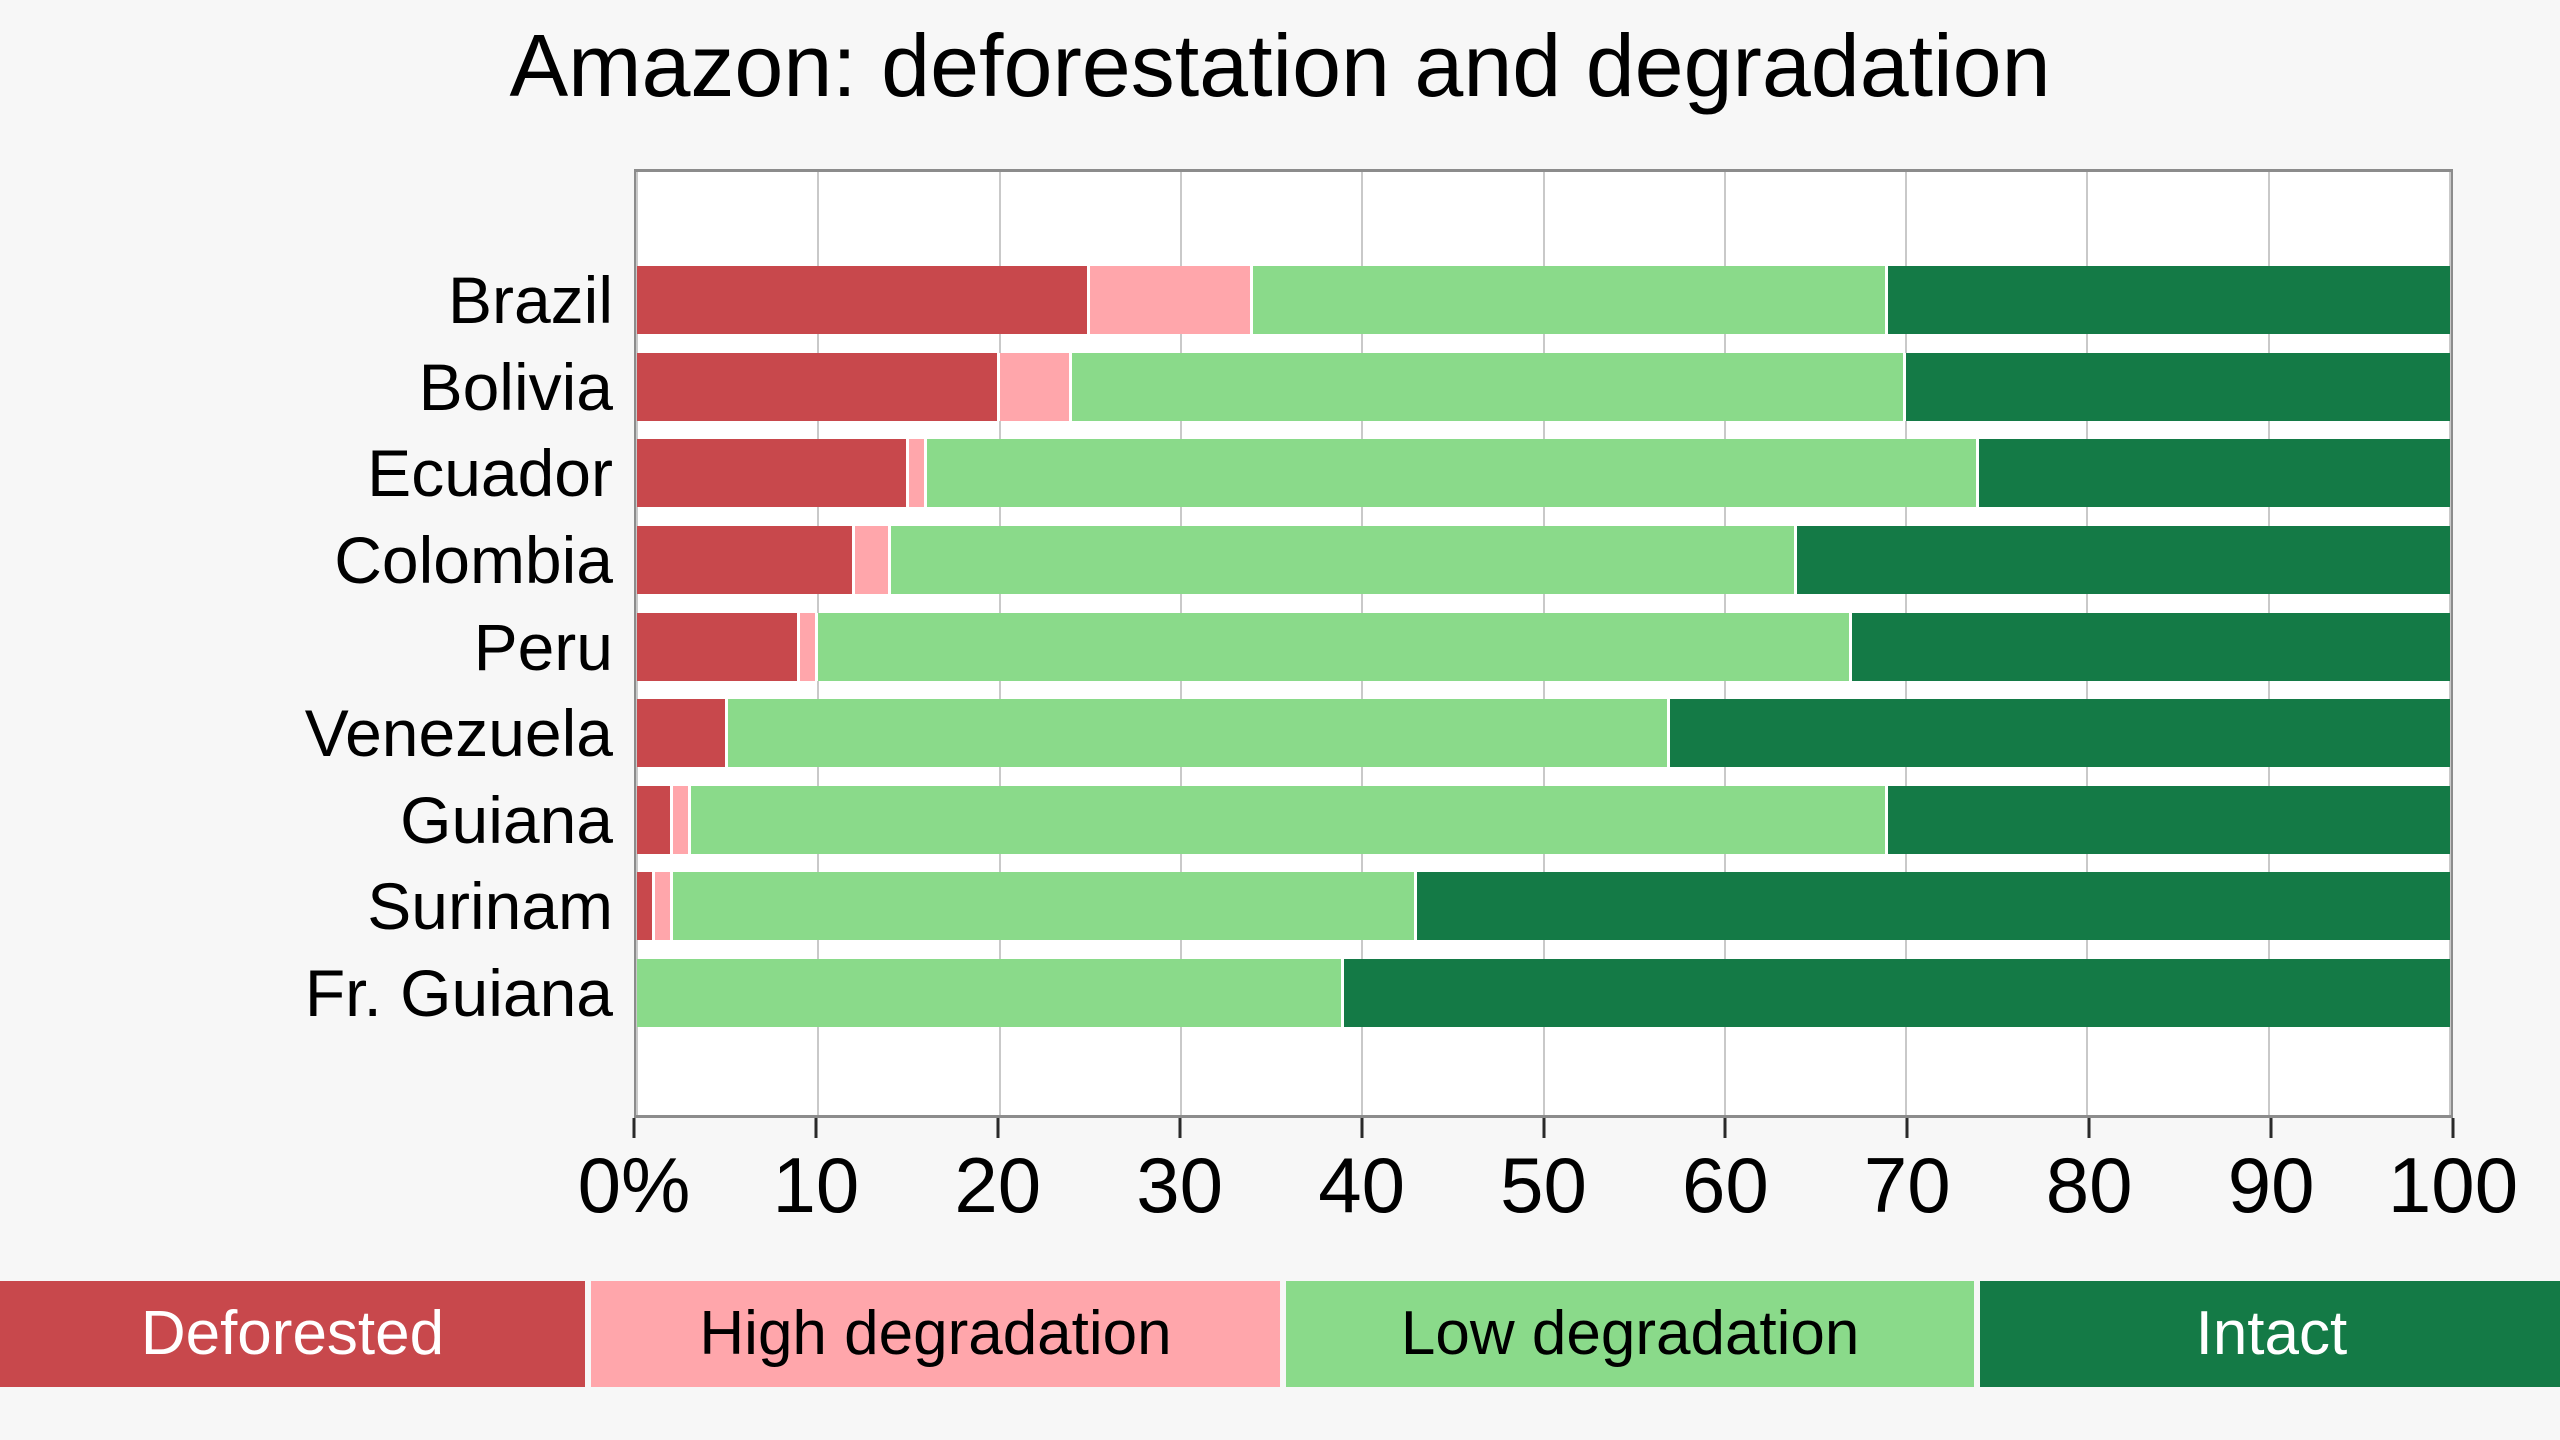 Image resolution: width=2560 pixels, height=1440 pixels. I want to click on category-label: Surinam, so click(490, 906).